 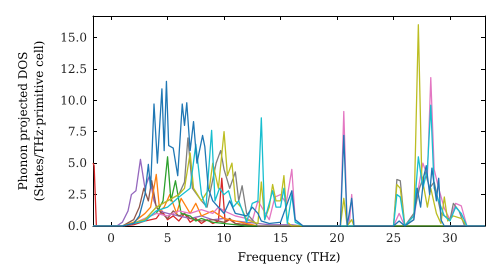 What do you see at coordinates (280, 238) in the screenshot?
I see `x-tick-label: 15` at bounding box center [280, 238].